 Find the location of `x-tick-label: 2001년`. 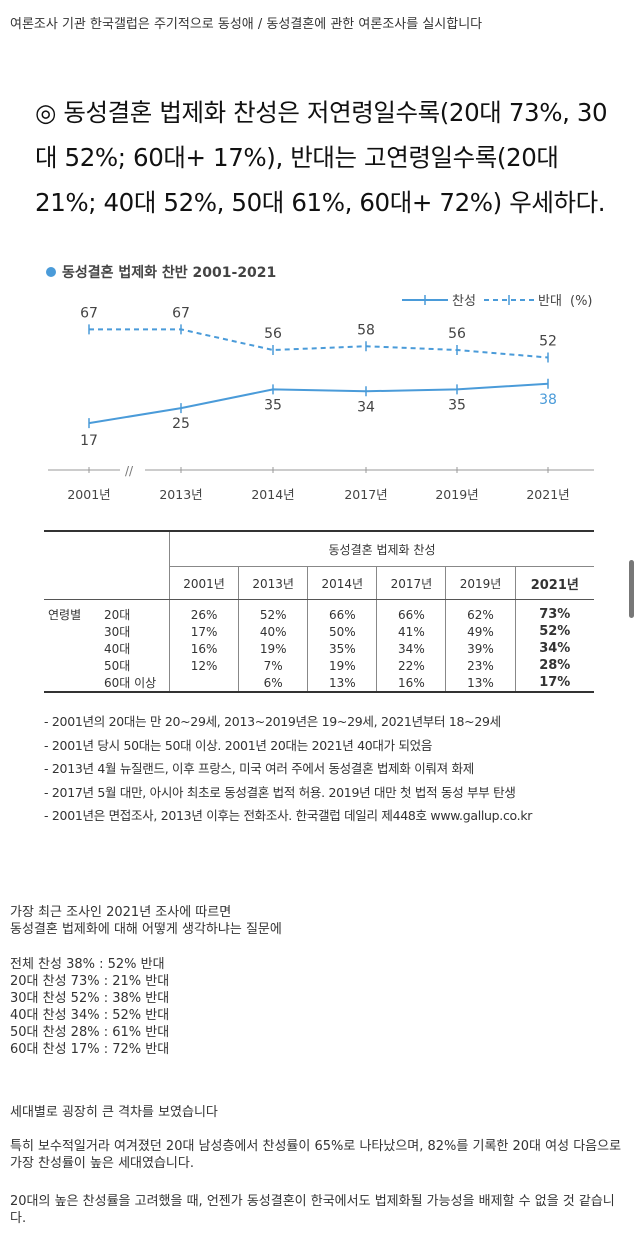

x-tick-label: 2001년 is located at coordinates (88, 494).